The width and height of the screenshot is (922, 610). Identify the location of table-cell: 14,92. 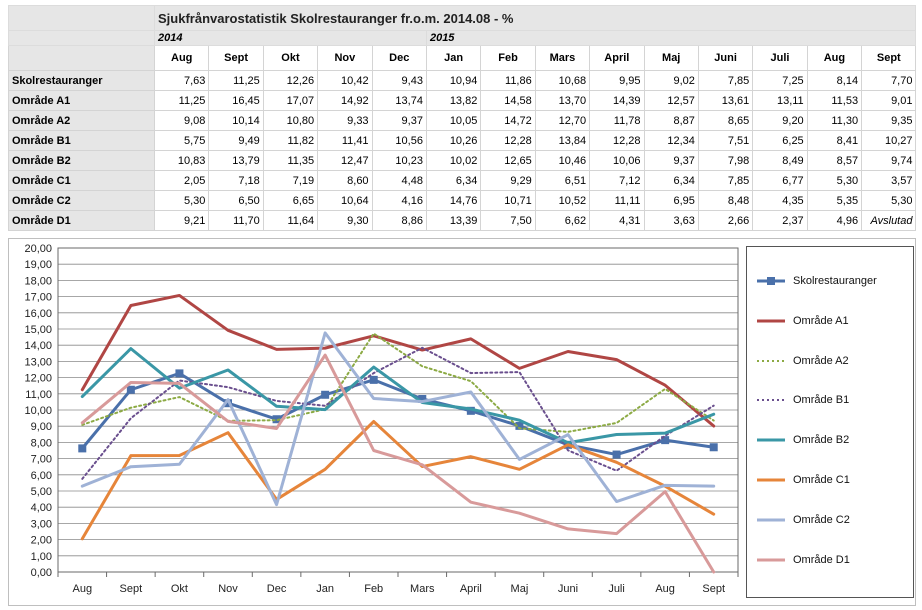
(345, 100).